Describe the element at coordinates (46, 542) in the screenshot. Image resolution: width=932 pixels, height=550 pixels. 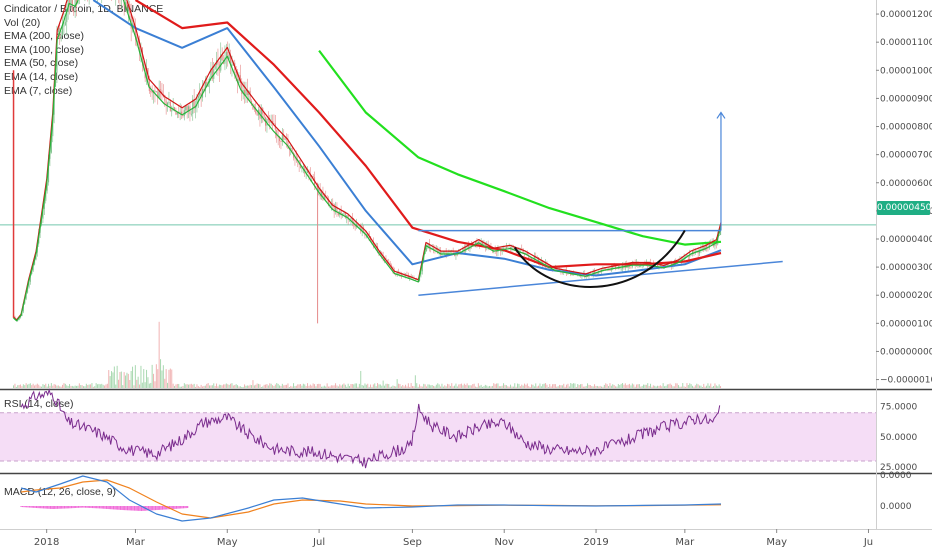
I see `time-tick-label: 2018` at that location.